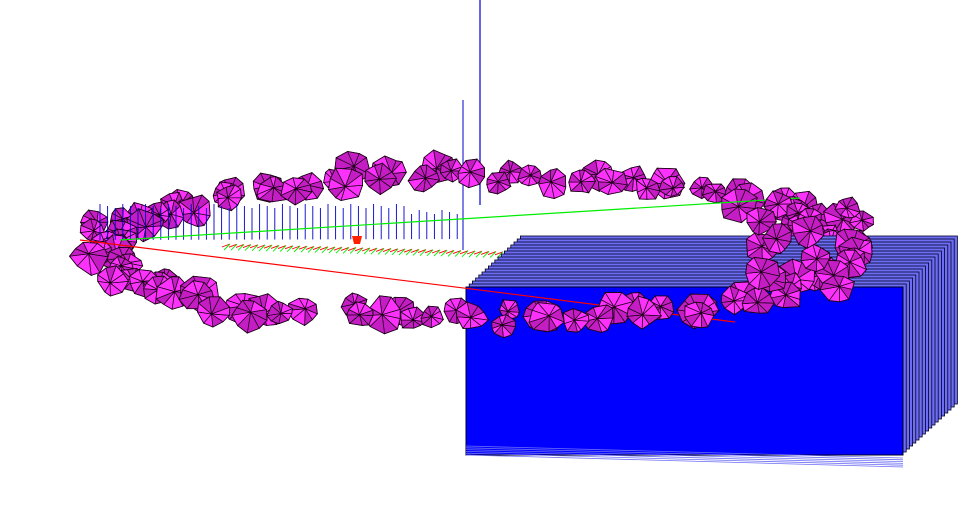 This screenshot has width=967, height=517. I want to click on y-axis-line, so click(460, 219).